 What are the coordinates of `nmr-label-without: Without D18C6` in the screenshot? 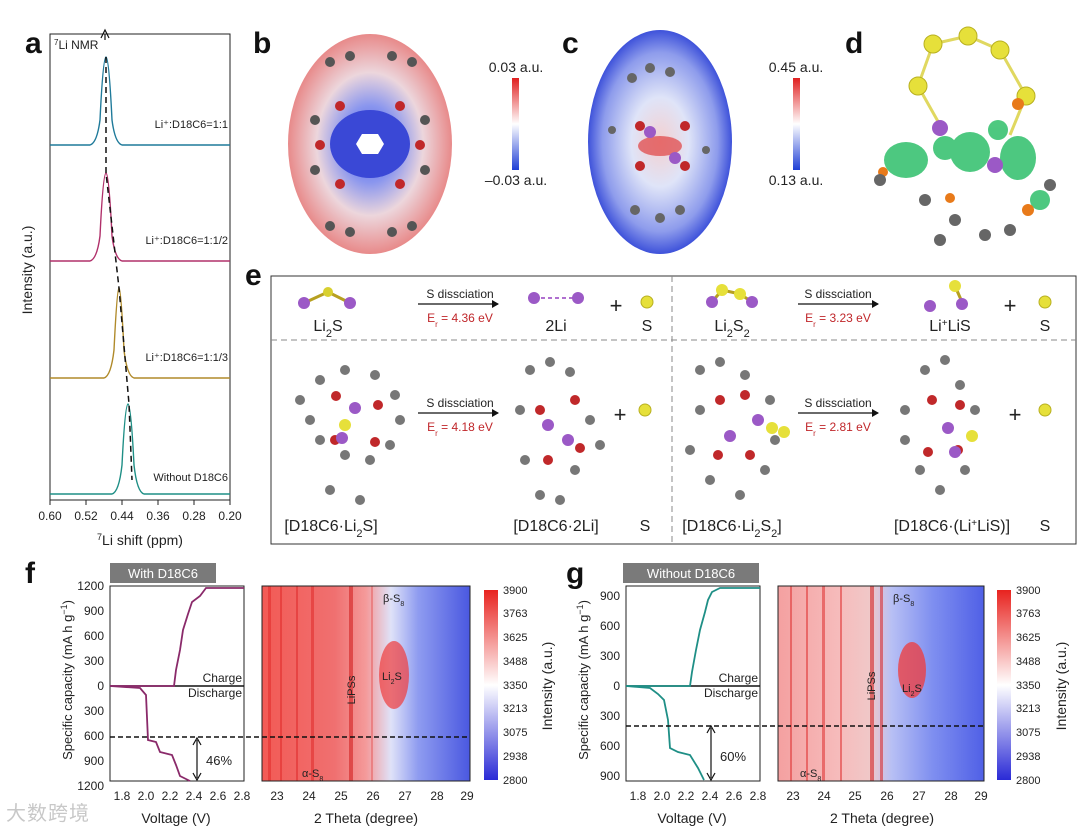 It's located at (190, 478).